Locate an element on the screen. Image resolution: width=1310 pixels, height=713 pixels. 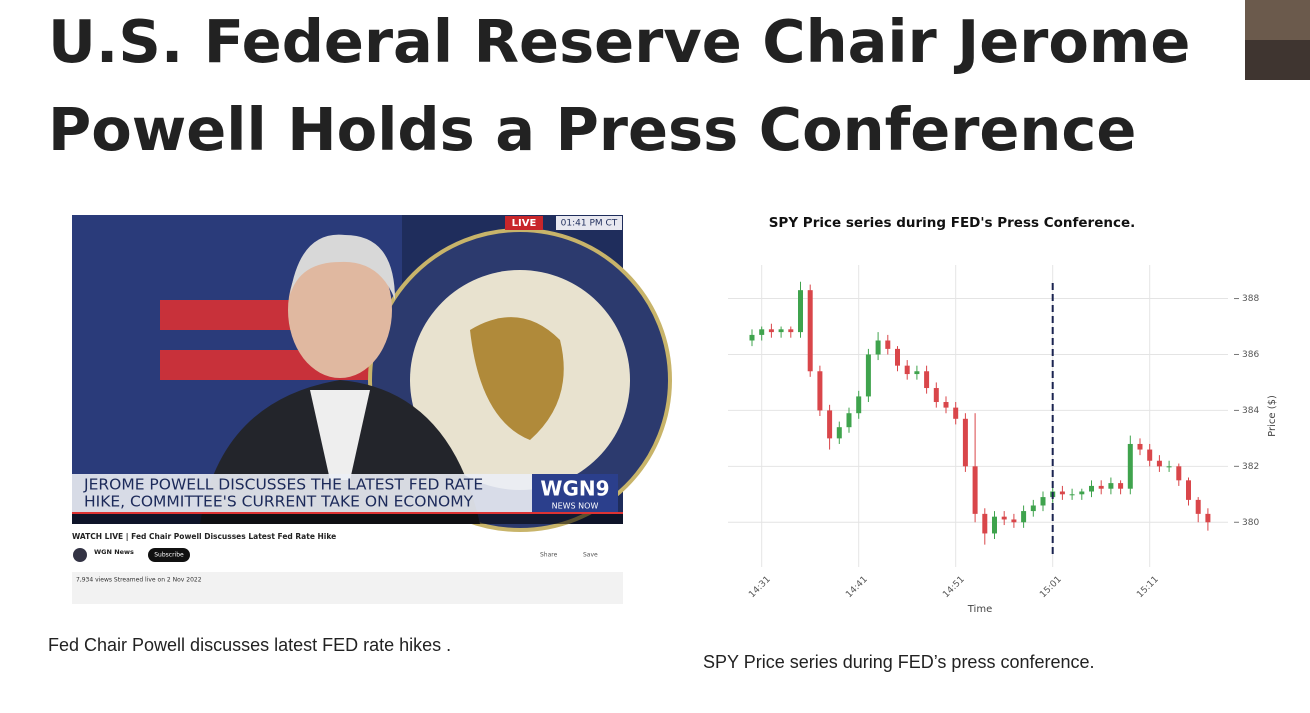
logo-box is located at coordinates (575, 493).